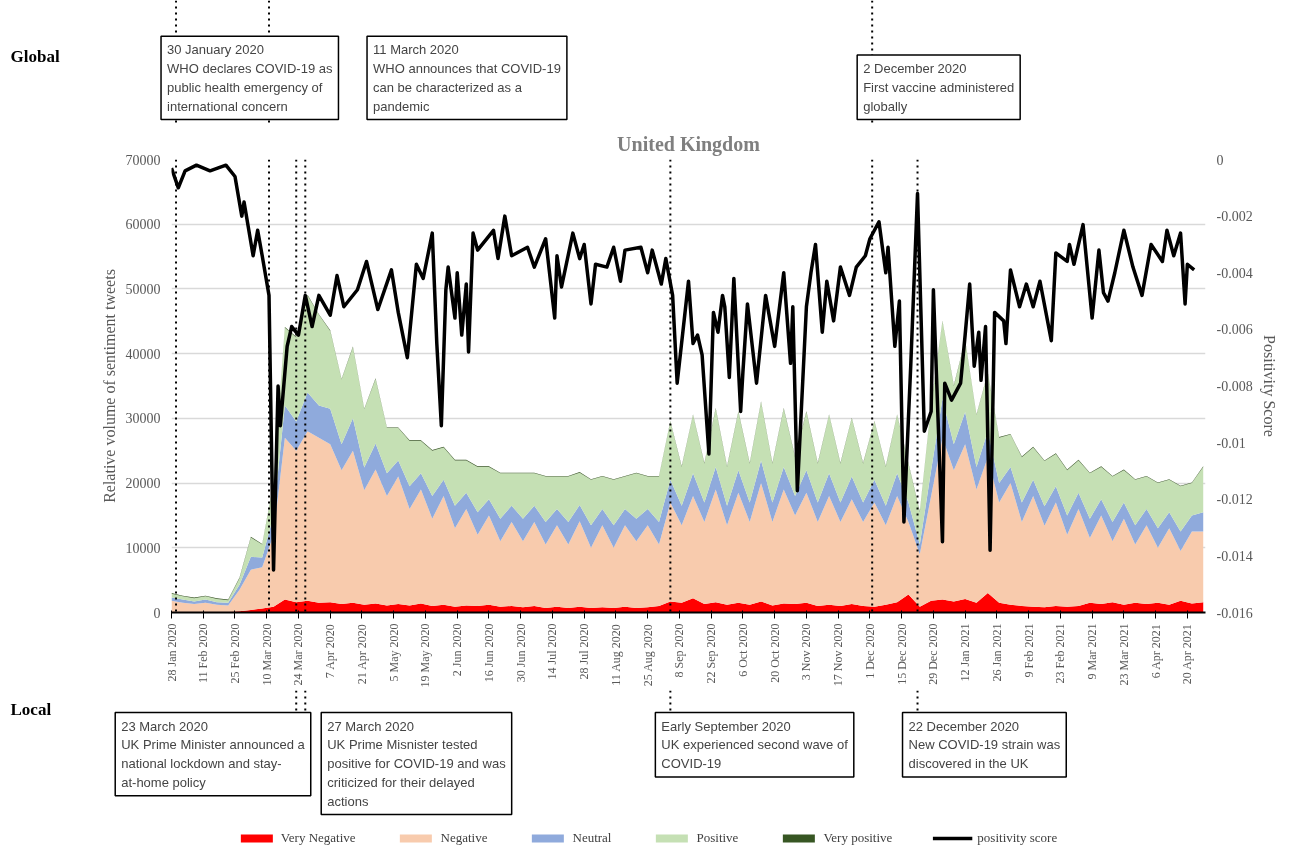  Describe the element at coordinates (213, 754) in the screenshot. I see `text: 23 March 2020 UK Prime Minister announced a national lockdown and stay-at-home policy` at that location.